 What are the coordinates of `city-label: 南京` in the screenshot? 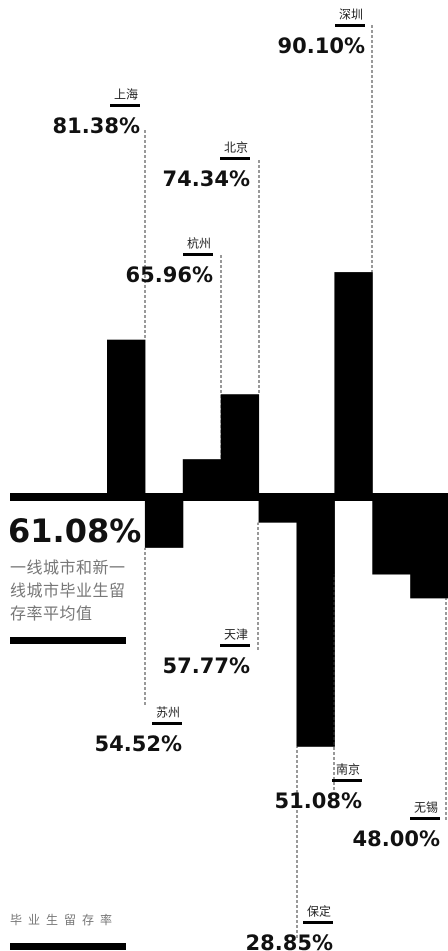 It's located at (348, 769).